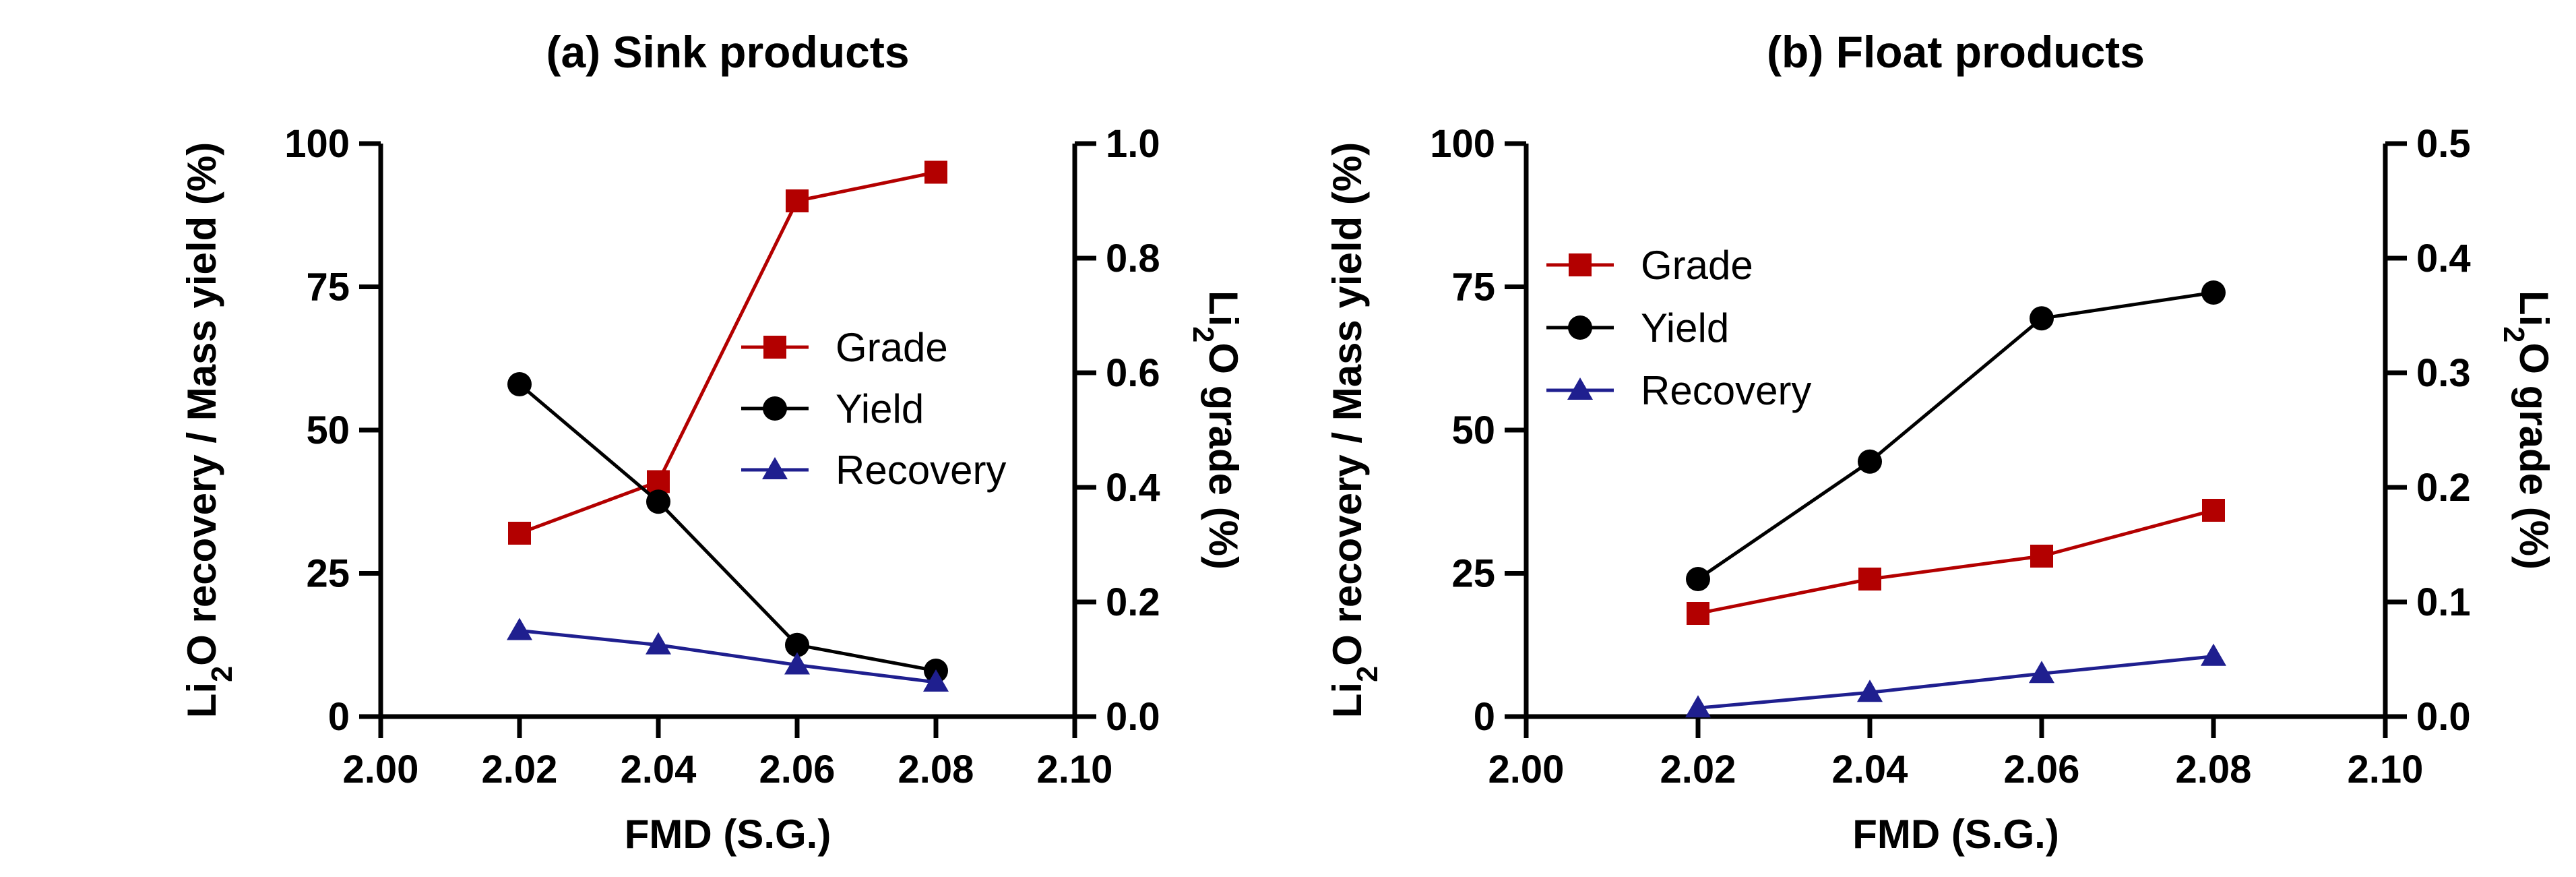  Describe the element at coordinates (1956, 52) in the screenshot. I see `chart-title: (b) Float products` at that location.